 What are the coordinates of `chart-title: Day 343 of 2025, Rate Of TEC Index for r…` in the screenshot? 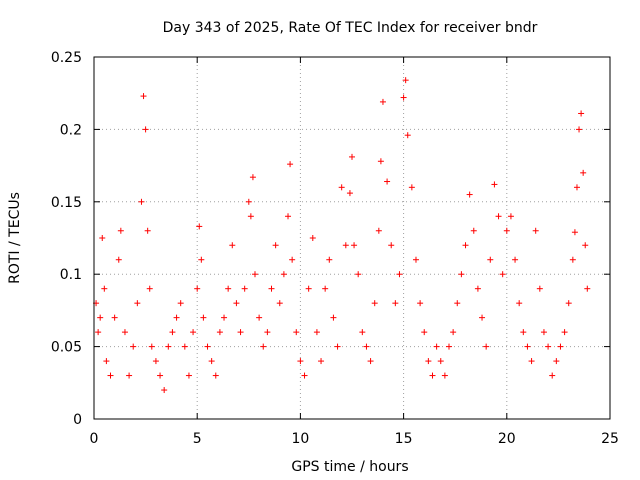 It's located at (350, 28).